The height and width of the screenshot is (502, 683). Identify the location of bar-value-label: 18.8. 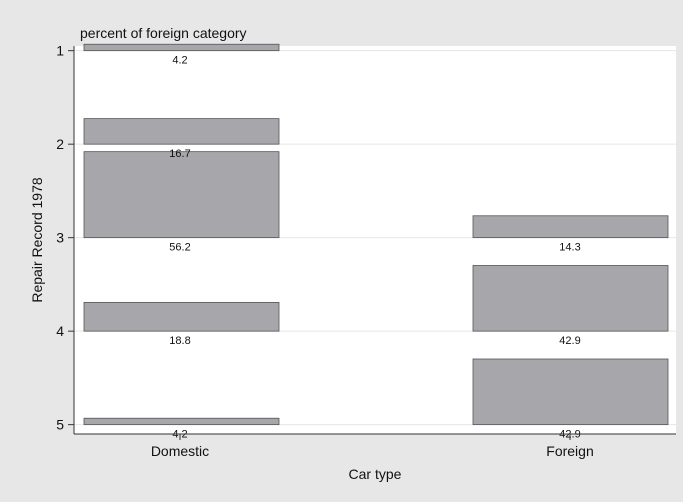
(179, 341).